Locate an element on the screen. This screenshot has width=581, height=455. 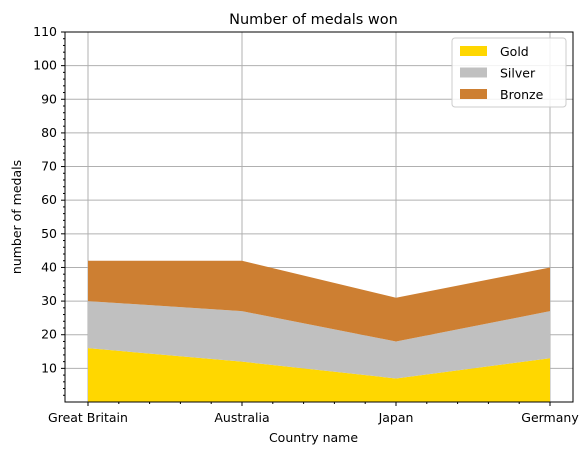
chart-title: Number of medals won is located at coordinates (313, 20).